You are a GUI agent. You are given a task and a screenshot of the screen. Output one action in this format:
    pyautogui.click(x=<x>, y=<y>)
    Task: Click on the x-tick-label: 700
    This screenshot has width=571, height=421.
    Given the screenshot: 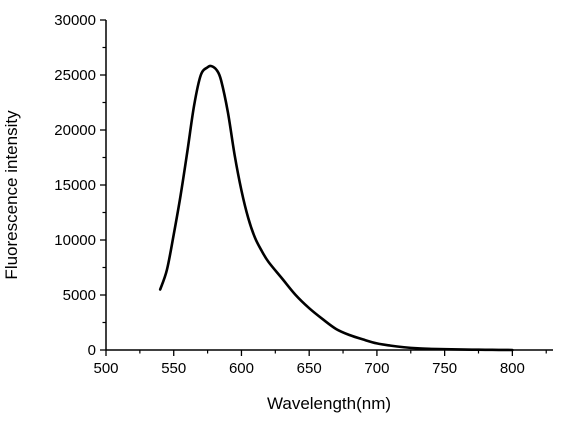 What is the action you would take?
    pyautogui.click(x=376, y=368)
    